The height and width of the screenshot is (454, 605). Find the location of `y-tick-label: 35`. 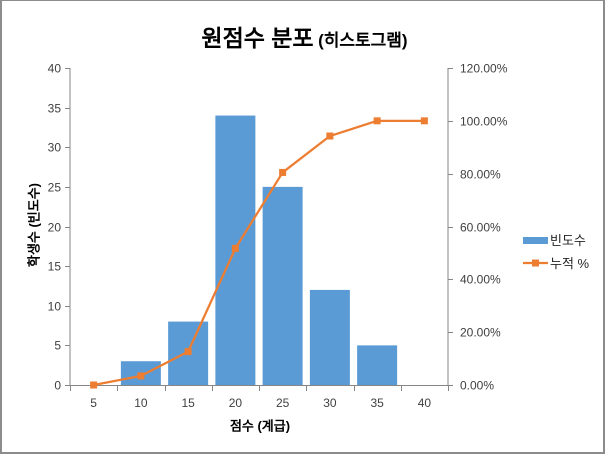

y-tick-label: 35 is located at coordinates (55, 109).